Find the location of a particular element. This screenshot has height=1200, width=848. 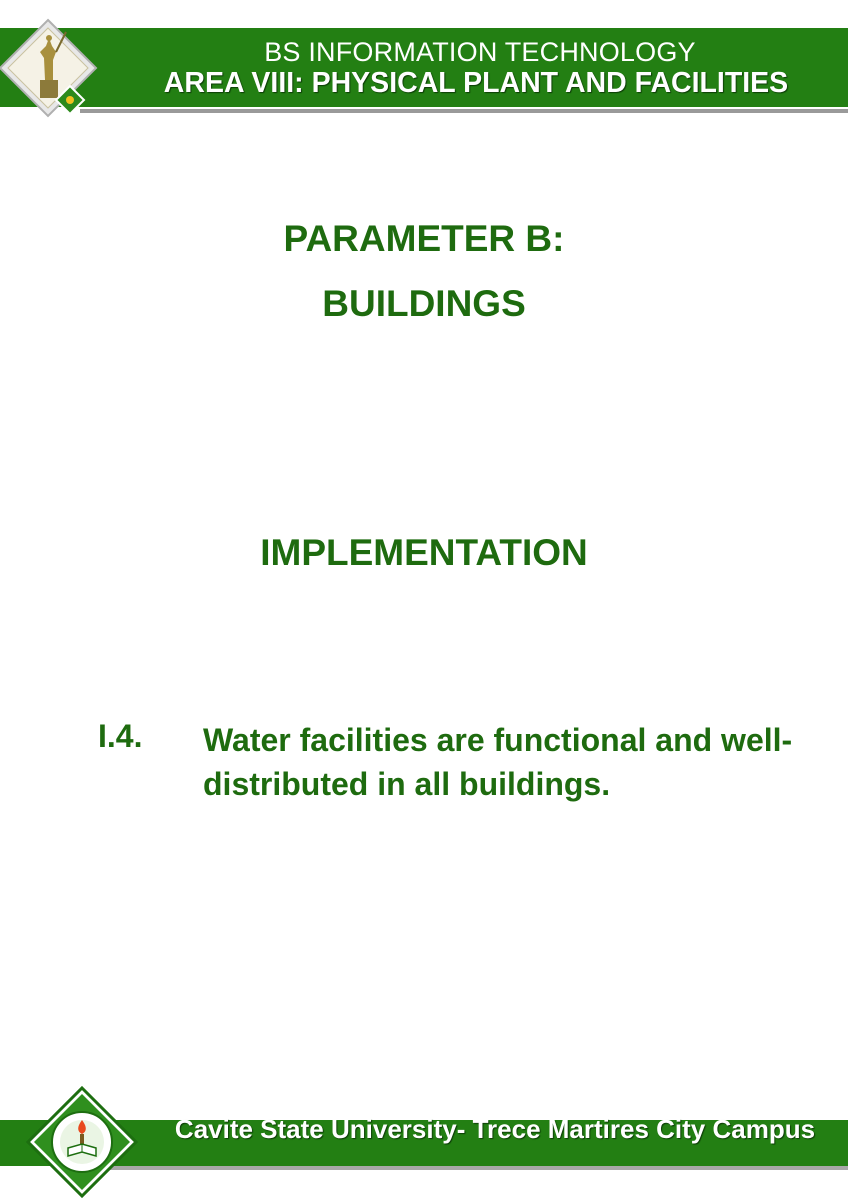

indicator-number: I.4. is located at coordinates (120, 736).